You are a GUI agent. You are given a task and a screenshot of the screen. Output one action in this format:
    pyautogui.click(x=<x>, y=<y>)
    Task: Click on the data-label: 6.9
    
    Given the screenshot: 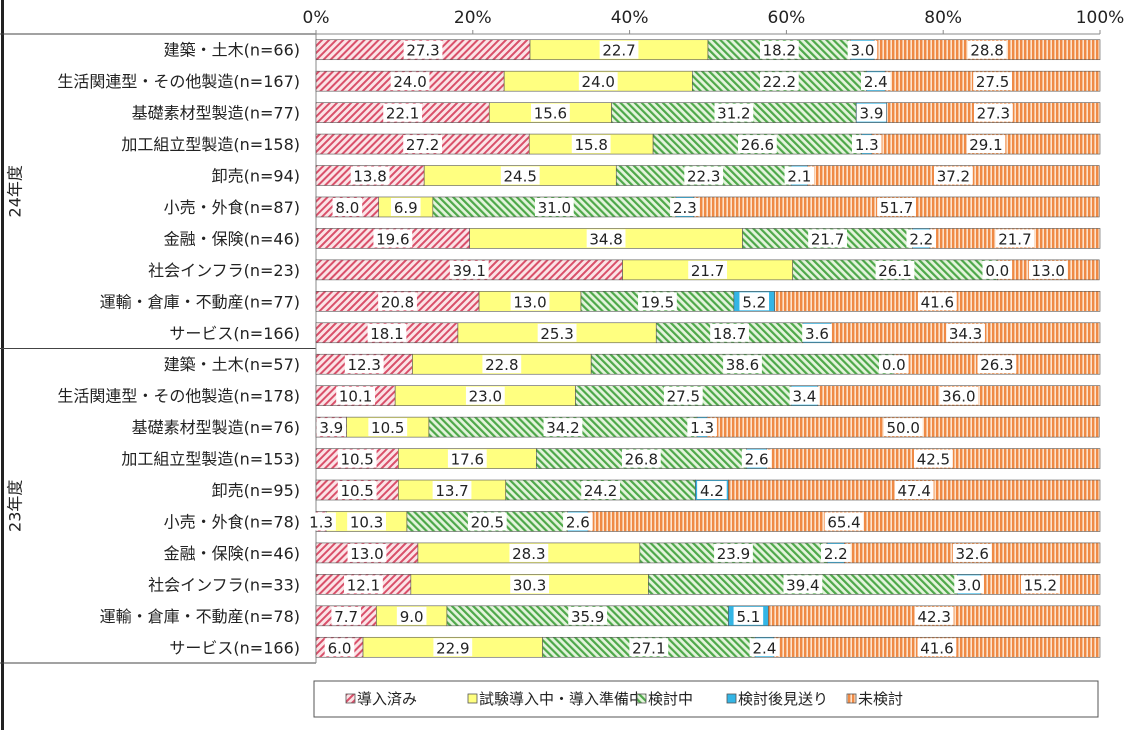 What is the action you would take?
    pyautogui.click(x=406, y=208)
    